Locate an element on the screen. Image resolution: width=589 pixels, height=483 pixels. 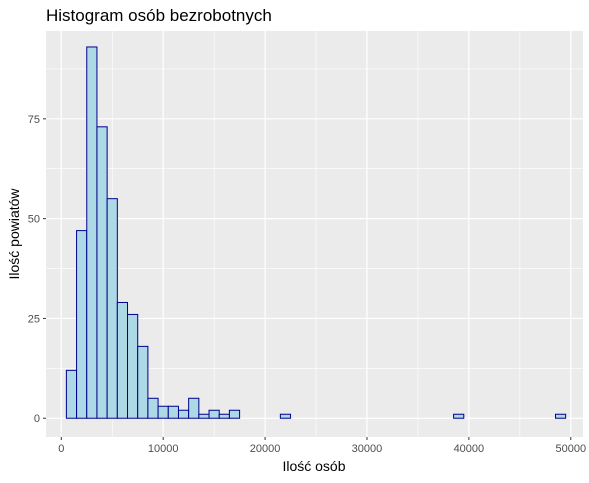
x-tick-label: 0 is located at coordinates (61, 449).